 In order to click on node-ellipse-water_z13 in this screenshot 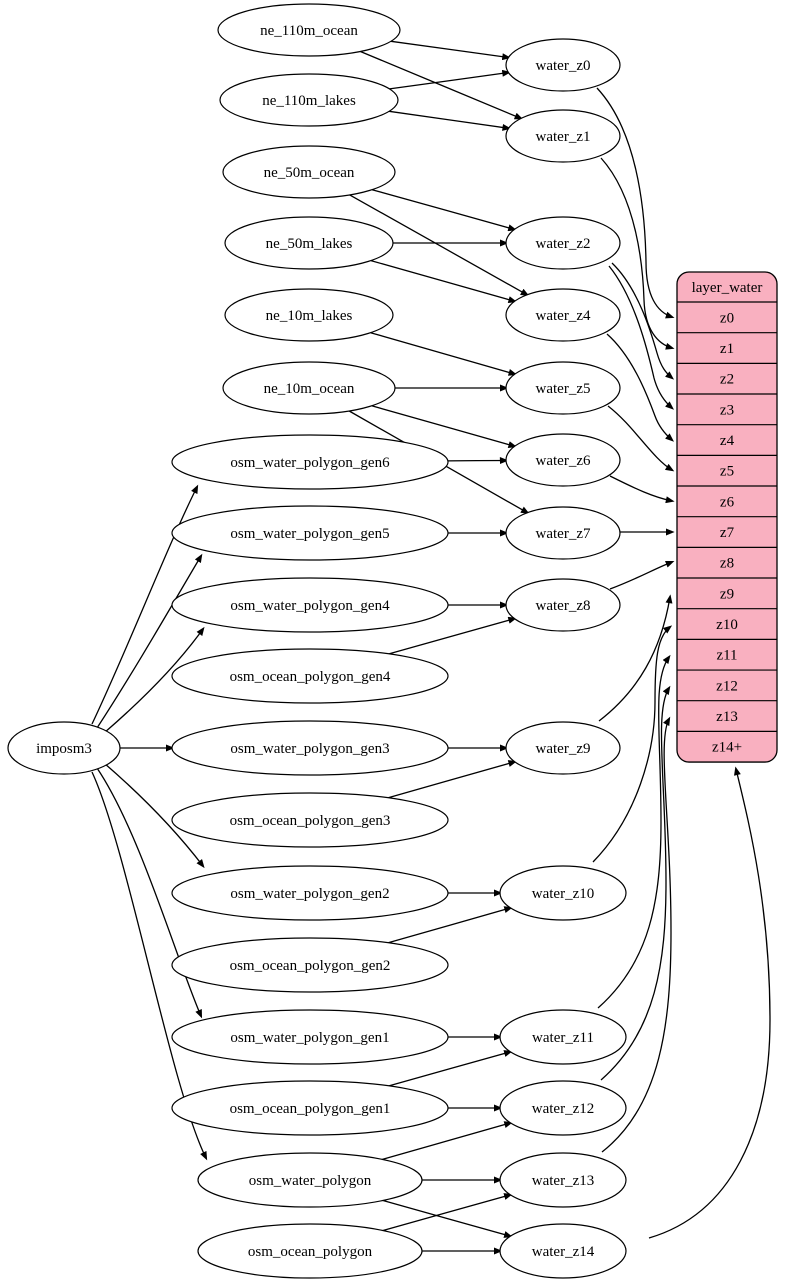, I will do `click(563, 1180)`.